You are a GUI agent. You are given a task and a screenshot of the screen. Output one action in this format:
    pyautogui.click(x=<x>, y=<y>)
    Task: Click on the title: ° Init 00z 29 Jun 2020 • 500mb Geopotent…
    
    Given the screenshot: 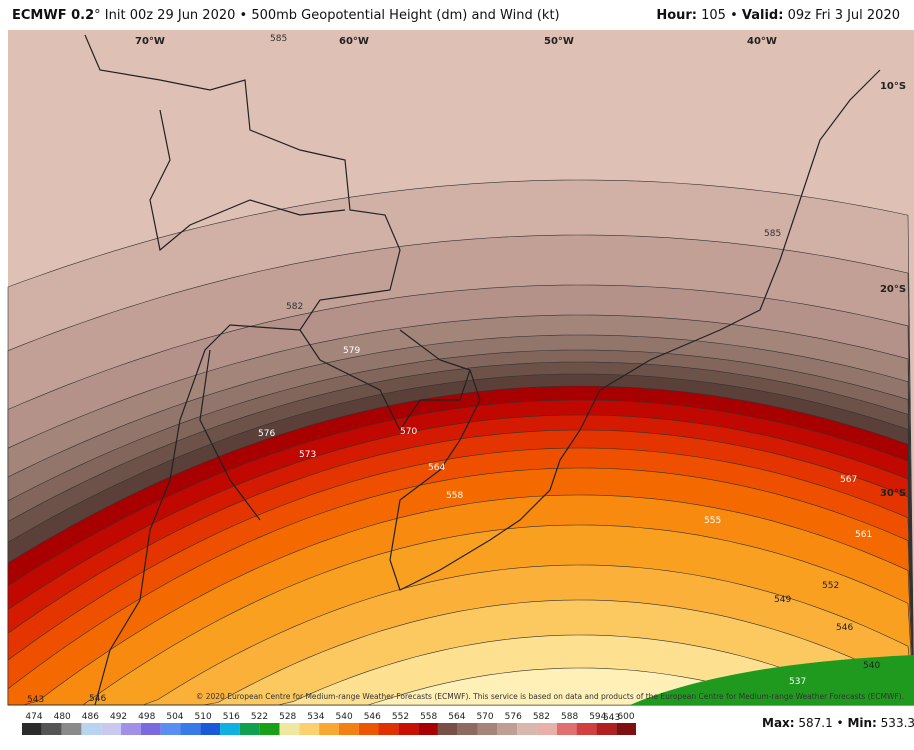 What is the action you would take?
    pyautogui.click(x=327, y=15)
    